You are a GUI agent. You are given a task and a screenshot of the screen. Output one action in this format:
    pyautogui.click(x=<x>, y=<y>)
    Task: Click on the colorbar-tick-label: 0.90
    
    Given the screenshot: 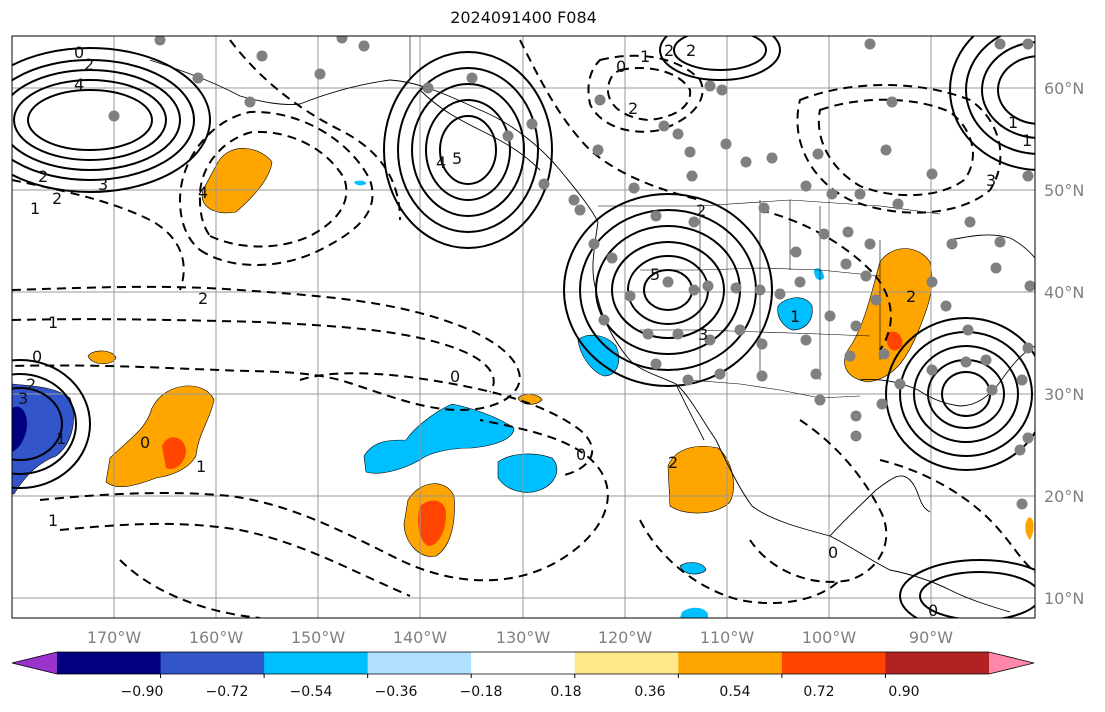 What is the action you would take?
    pyautogui.click(x=903, y=692)
    